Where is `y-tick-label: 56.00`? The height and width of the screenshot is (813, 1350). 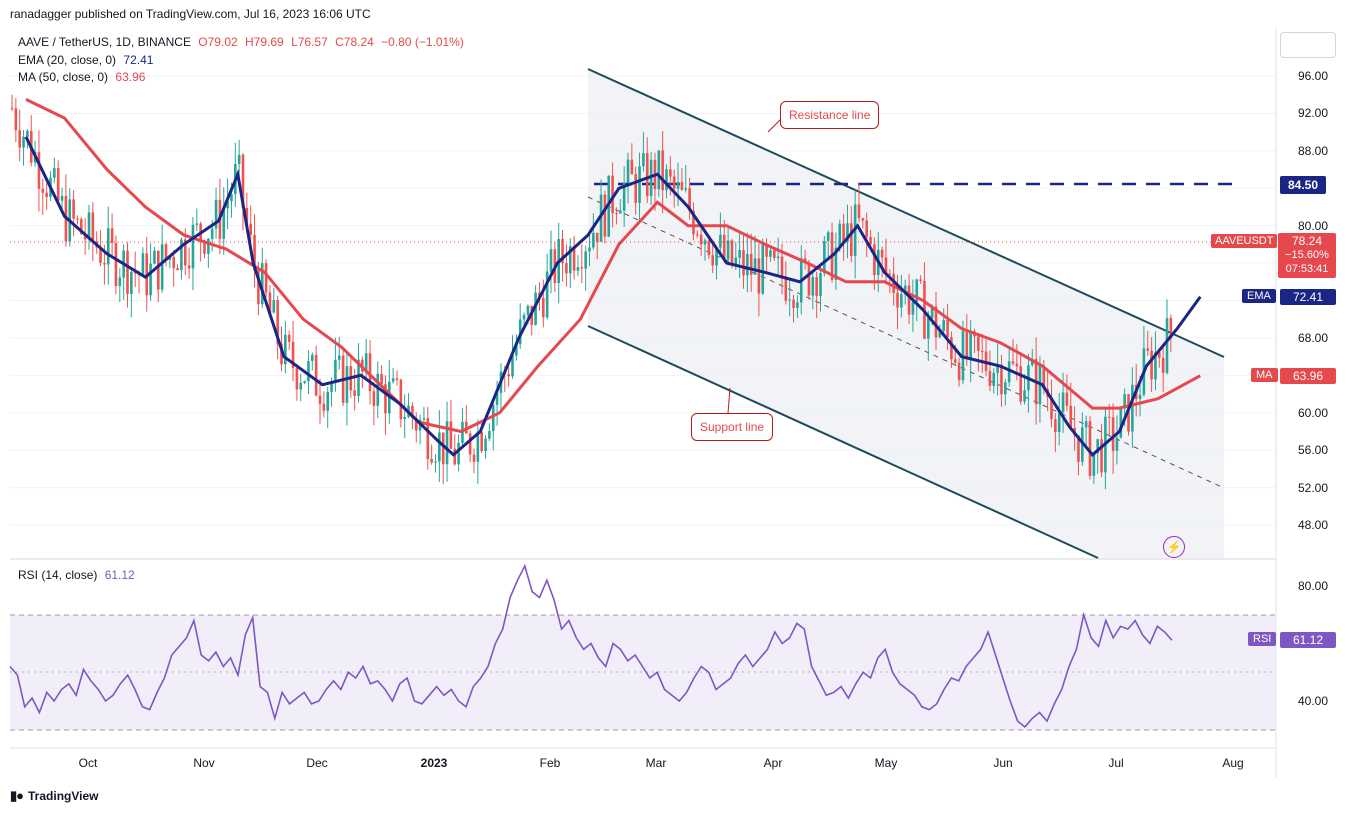
y-tick-label: 56.00 is located at coordinates (1312, 450).